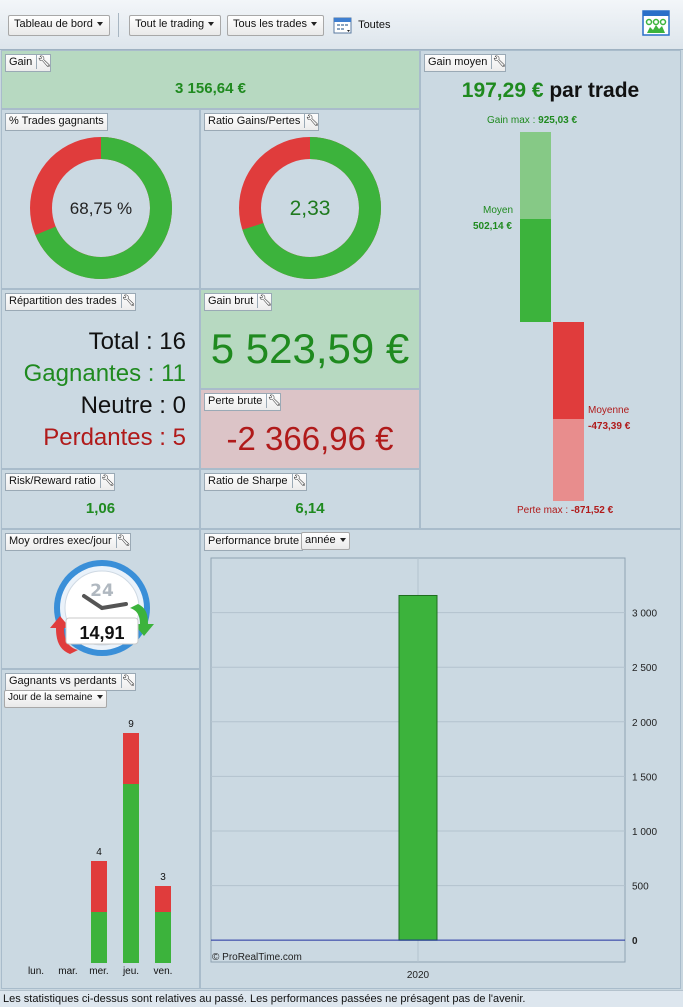 The width and height of the screenshot is (683, 1007). I want to click on max-loss-bar, so click(568, 460).